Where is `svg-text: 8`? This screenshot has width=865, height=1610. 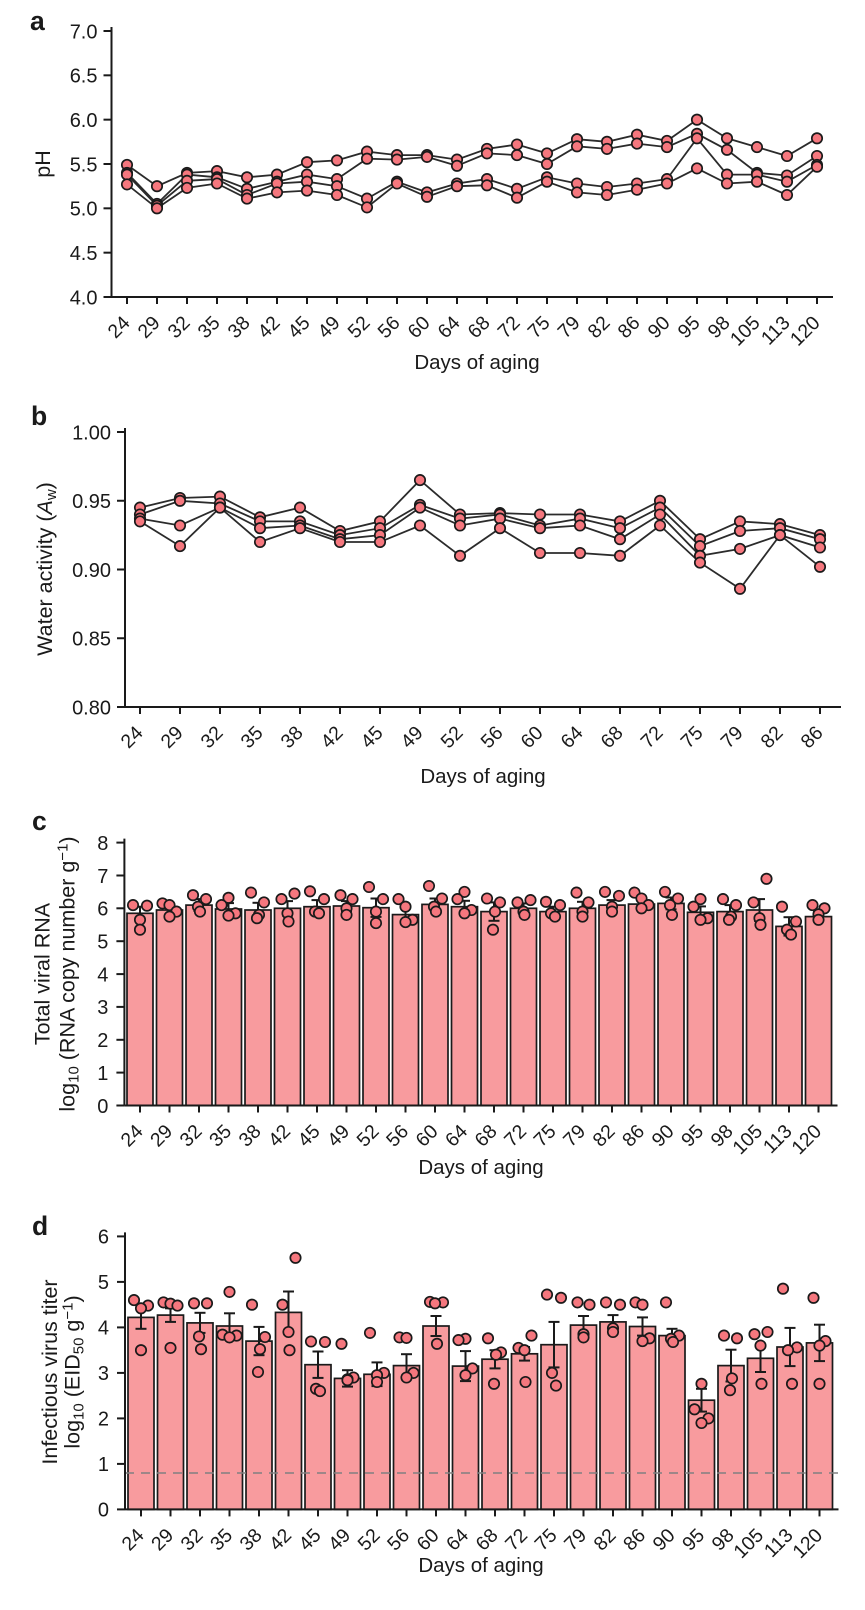 svg-text: 8 is located at coordinates (102, 844).